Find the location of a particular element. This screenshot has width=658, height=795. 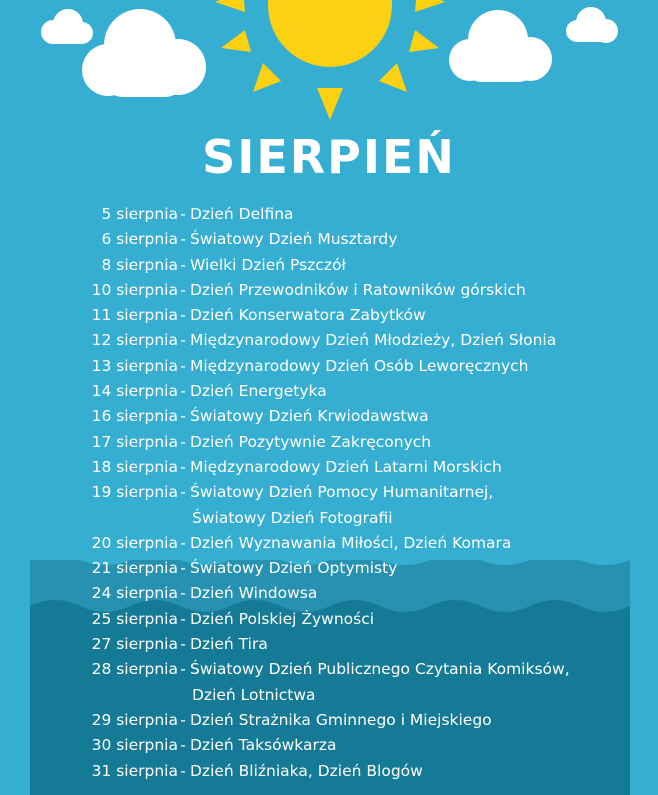

day-date: 8 sierpnia is located at coordinates (139, 264).